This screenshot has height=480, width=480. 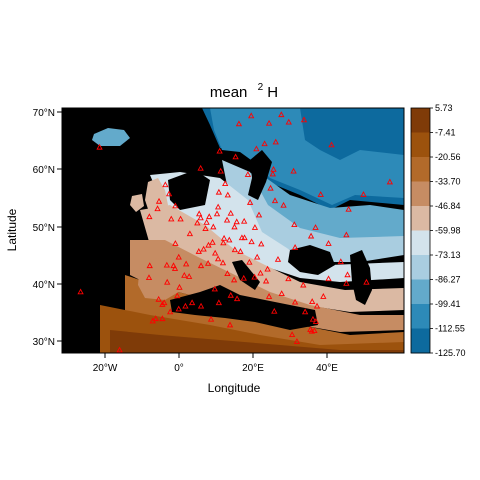 I want to click on caspian-sea, so click(x=361, y=277).